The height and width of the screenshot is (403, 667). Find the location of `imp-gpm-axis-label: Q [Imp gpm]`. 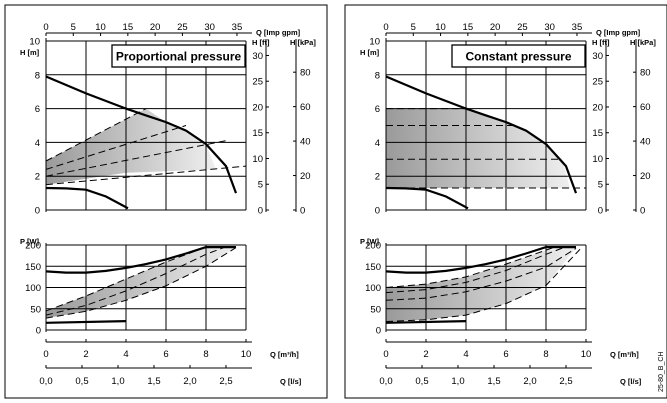

imp-gpm-axis-label: Q [Imp gpm] is located at coordinates (278, 32).